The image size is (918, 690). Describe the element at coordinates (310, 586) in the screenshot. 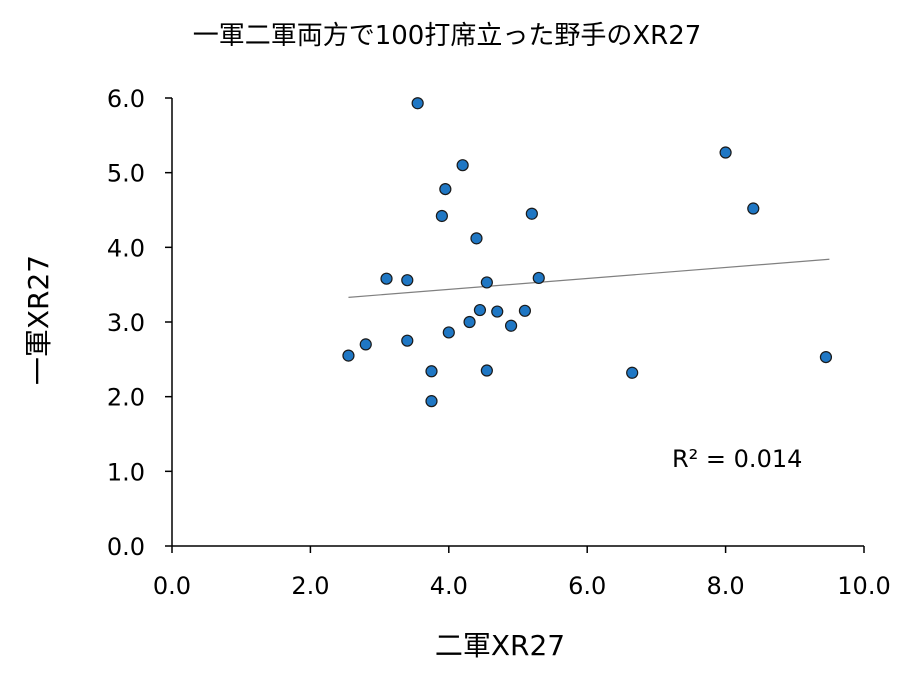

I see `x-tick-label: 2.0` at that location.